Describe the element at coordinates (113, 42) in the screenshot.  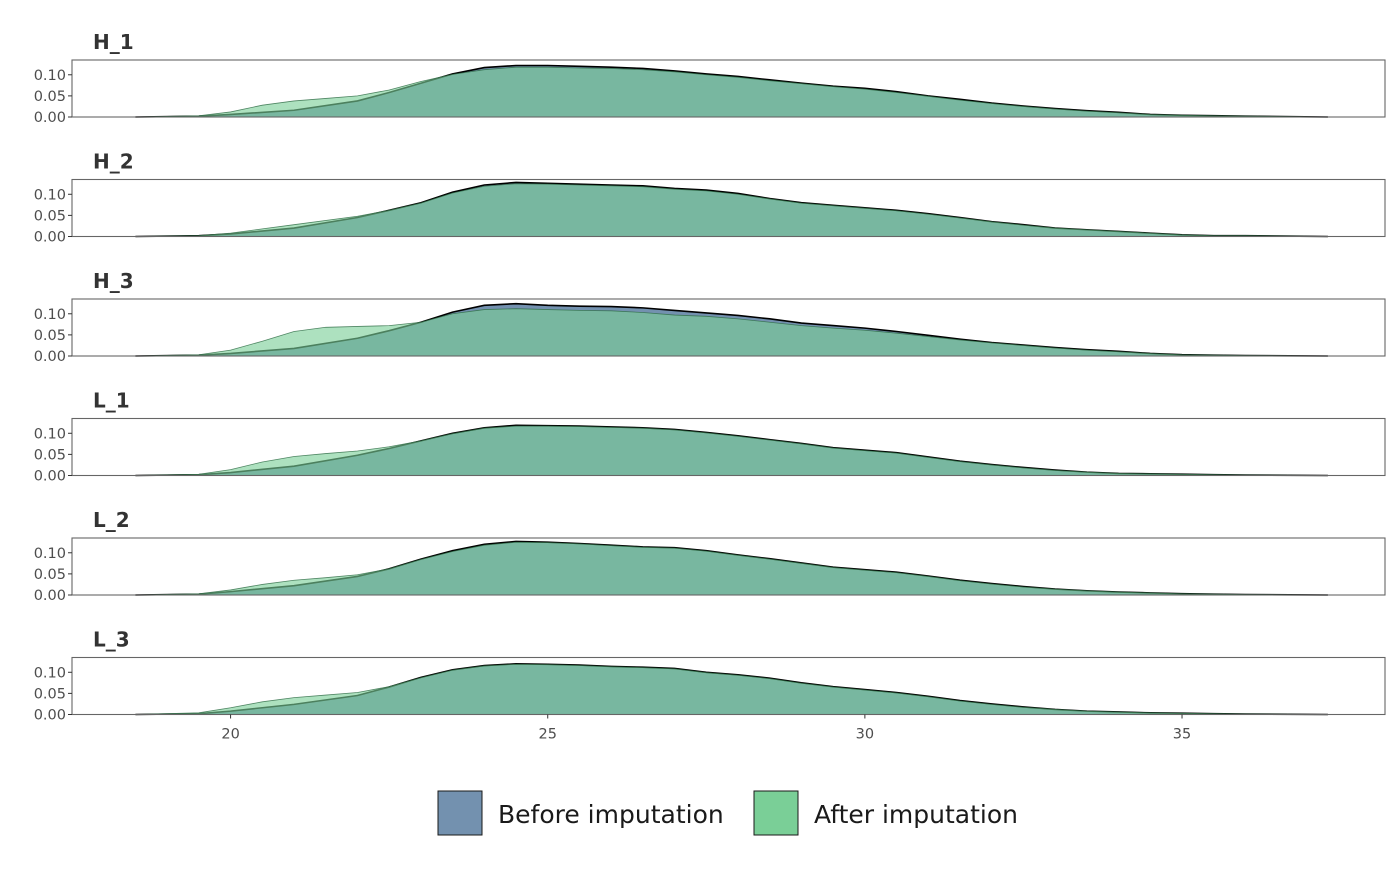
I see `facet-title-H_1: H_1` at that location.